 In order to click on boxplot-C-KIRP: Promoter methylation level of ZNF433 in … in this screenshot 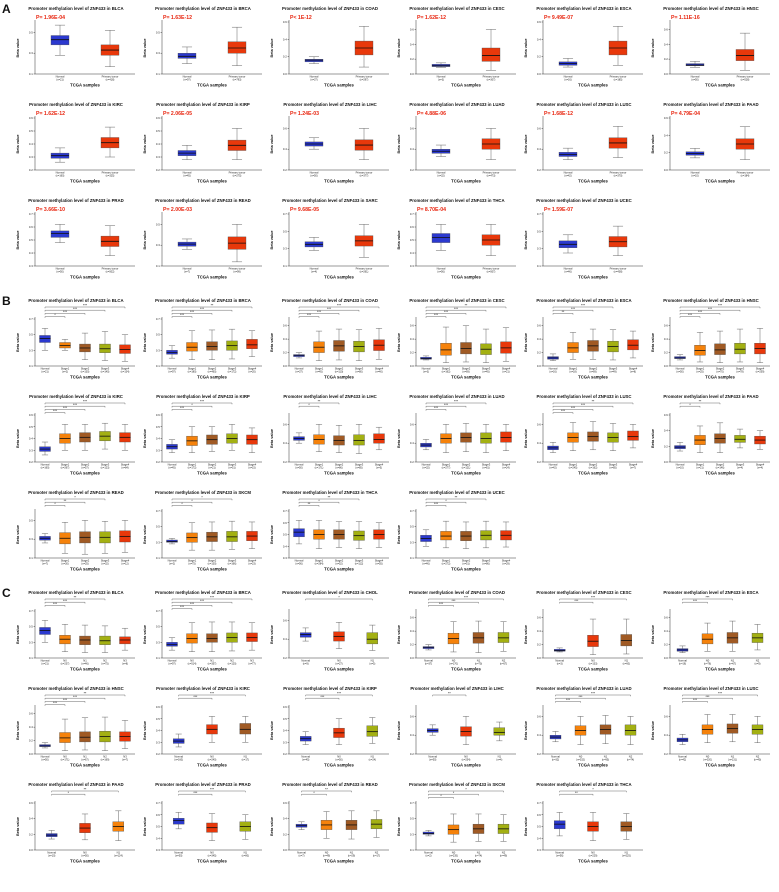, I will do `click(329, 727)`.